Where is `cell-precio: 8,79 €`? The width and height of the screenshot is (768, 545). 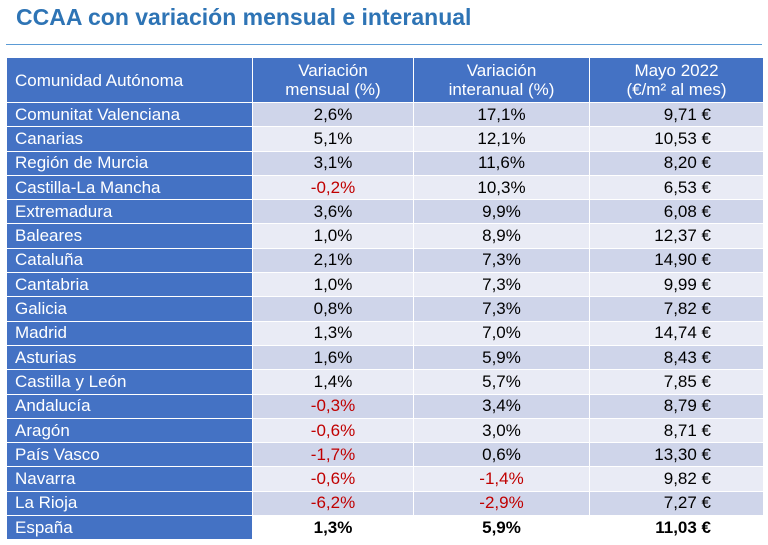
cell-precio: 8,79 € is located at coordinates (676, 406).